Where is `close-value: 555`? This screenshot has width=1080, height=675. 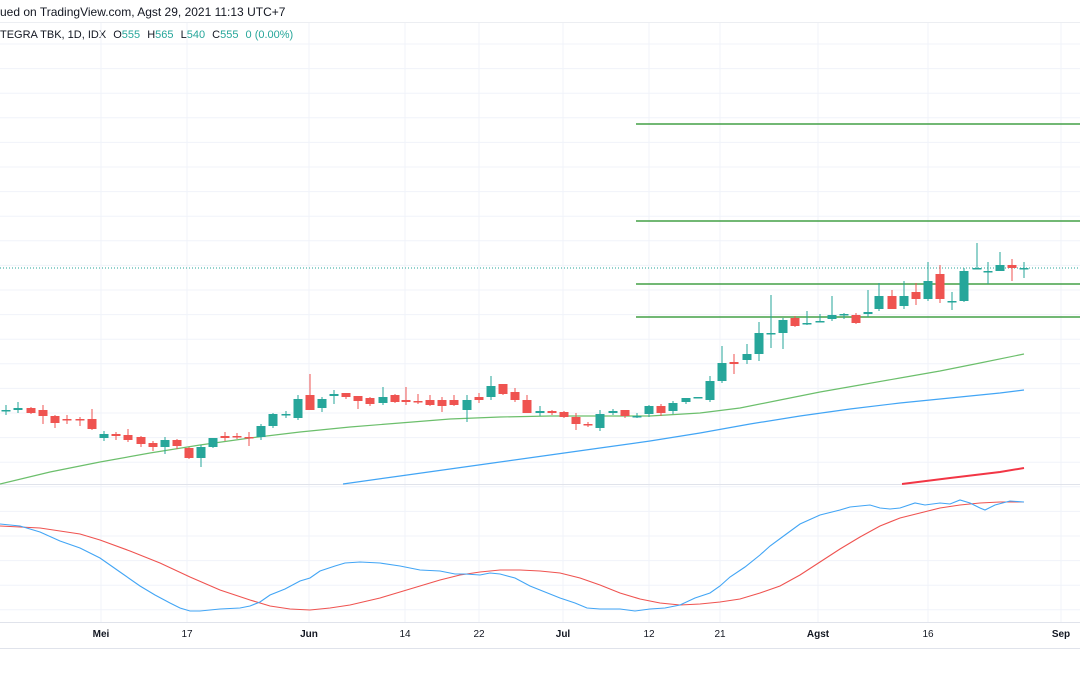 close-value: 555 is located at coordinates (229, 35).